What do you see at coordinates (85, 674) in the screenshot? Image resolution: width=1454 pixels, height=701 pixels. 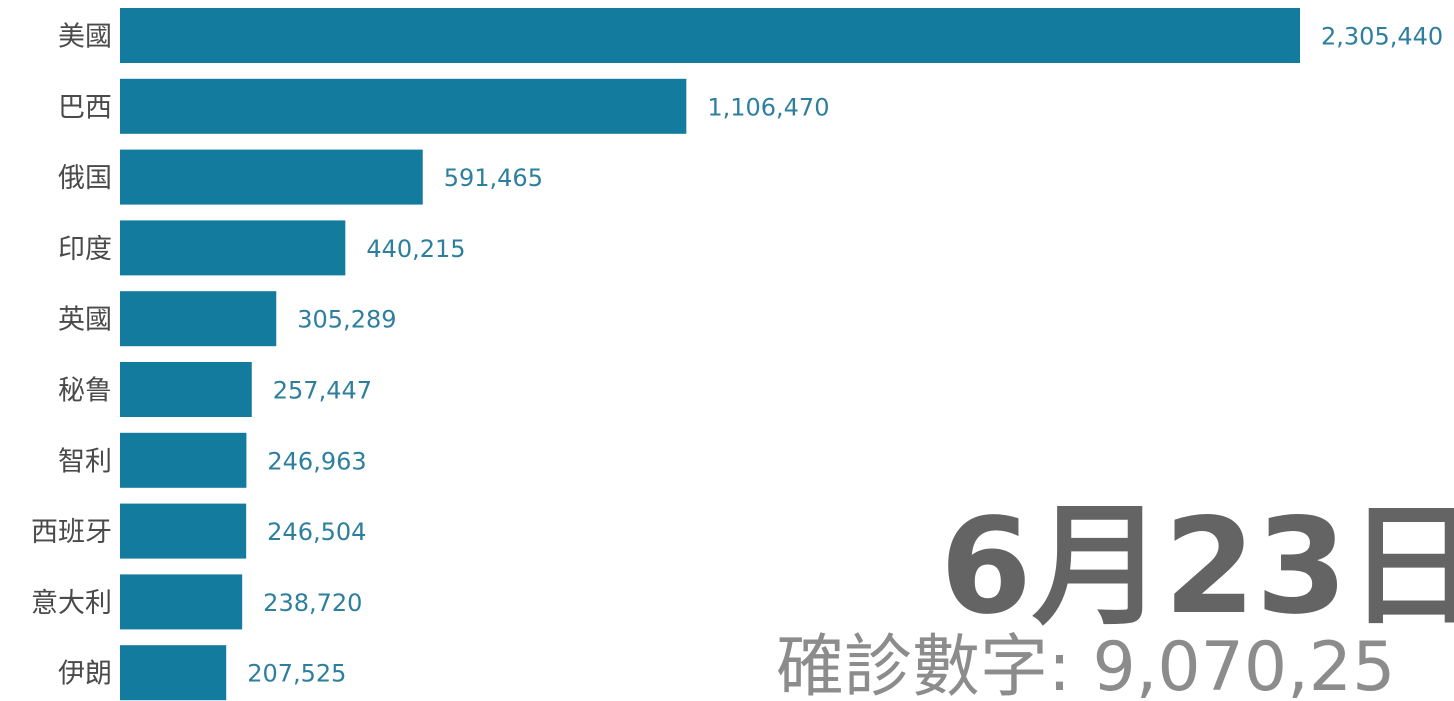 I see `category-label: 伊朗` at bounding box center [85, 674].